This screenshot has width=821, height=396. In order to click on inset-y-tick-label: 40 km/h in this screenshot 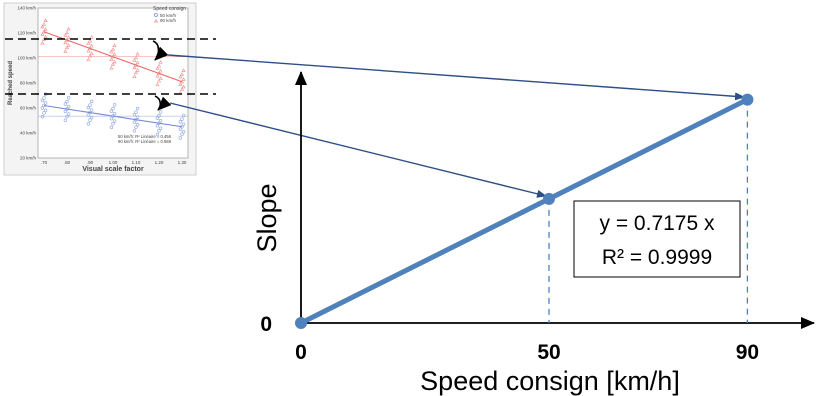, I will do `click(28, 133)`.